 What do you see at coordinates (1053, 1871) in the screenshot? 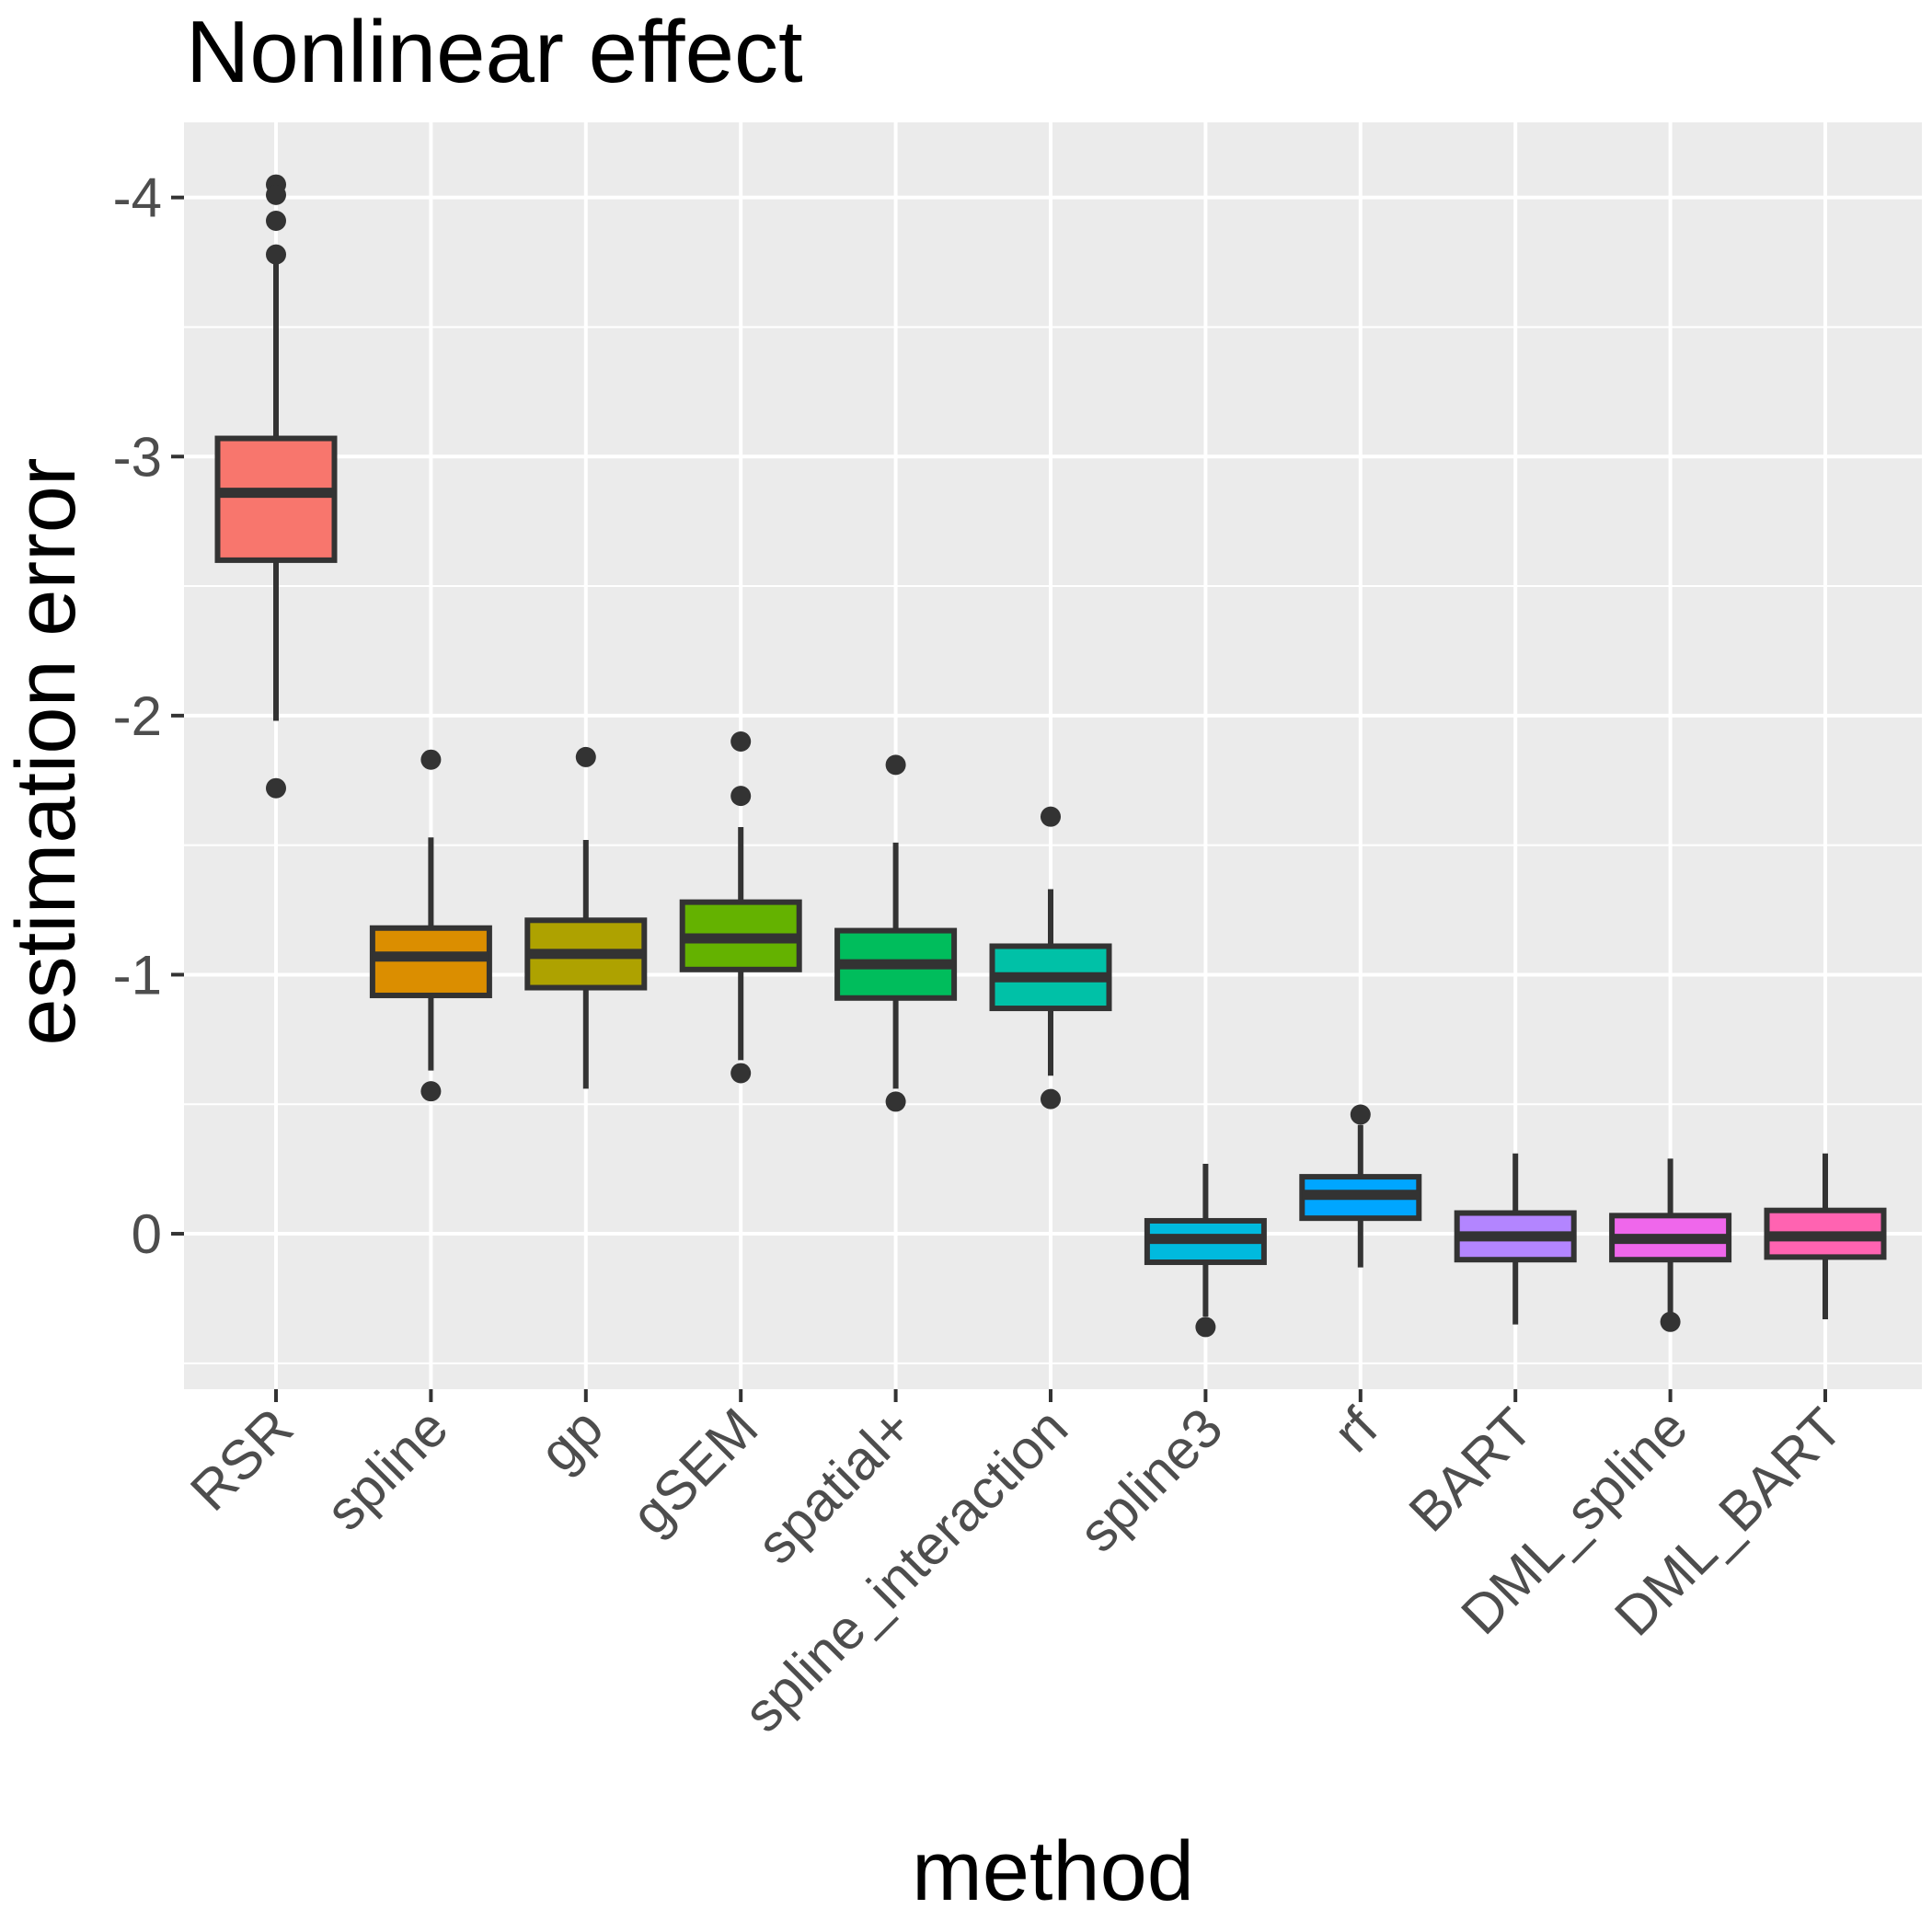
I see `x-axis-title: method` at bounding box center [1053, 1871].